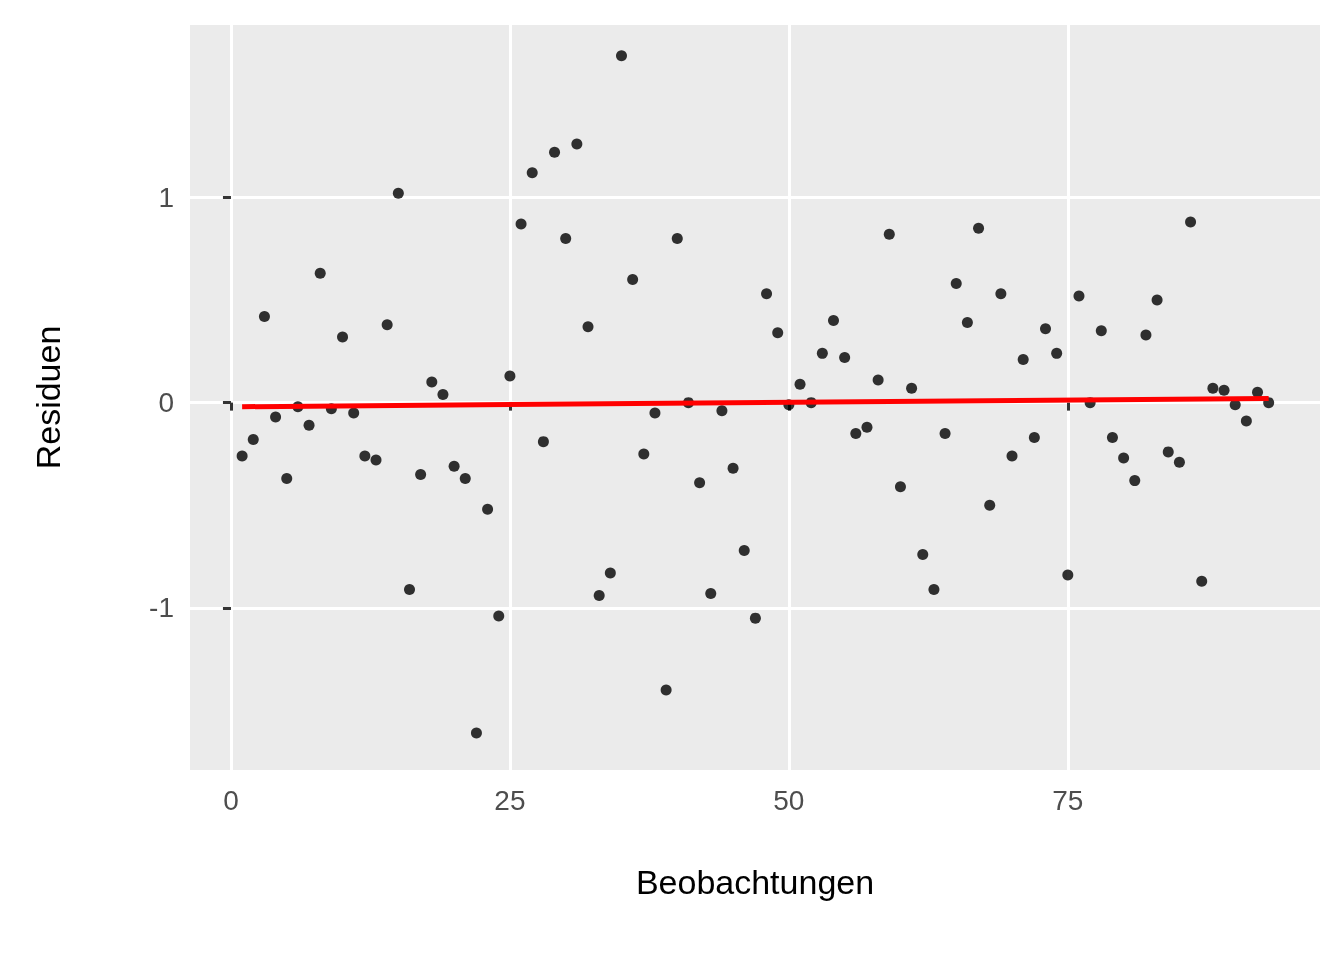 The height and width of the screenshot is (960, 1344). What do you see at coordinates (789, 800) in the screenshot?
I see `x-tick-label: 50` at bounding box center [789, 800].